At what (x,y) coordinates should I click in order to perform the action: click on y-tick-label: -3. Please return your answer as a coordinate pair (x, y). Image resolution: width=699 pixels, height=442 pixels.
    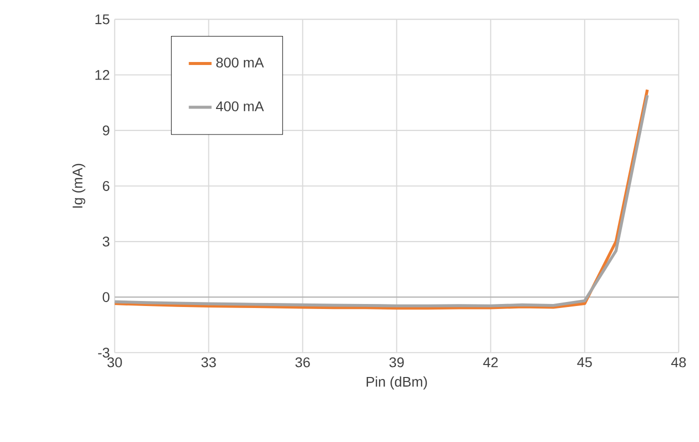
    Looking at the image, I should click on (104, 353).